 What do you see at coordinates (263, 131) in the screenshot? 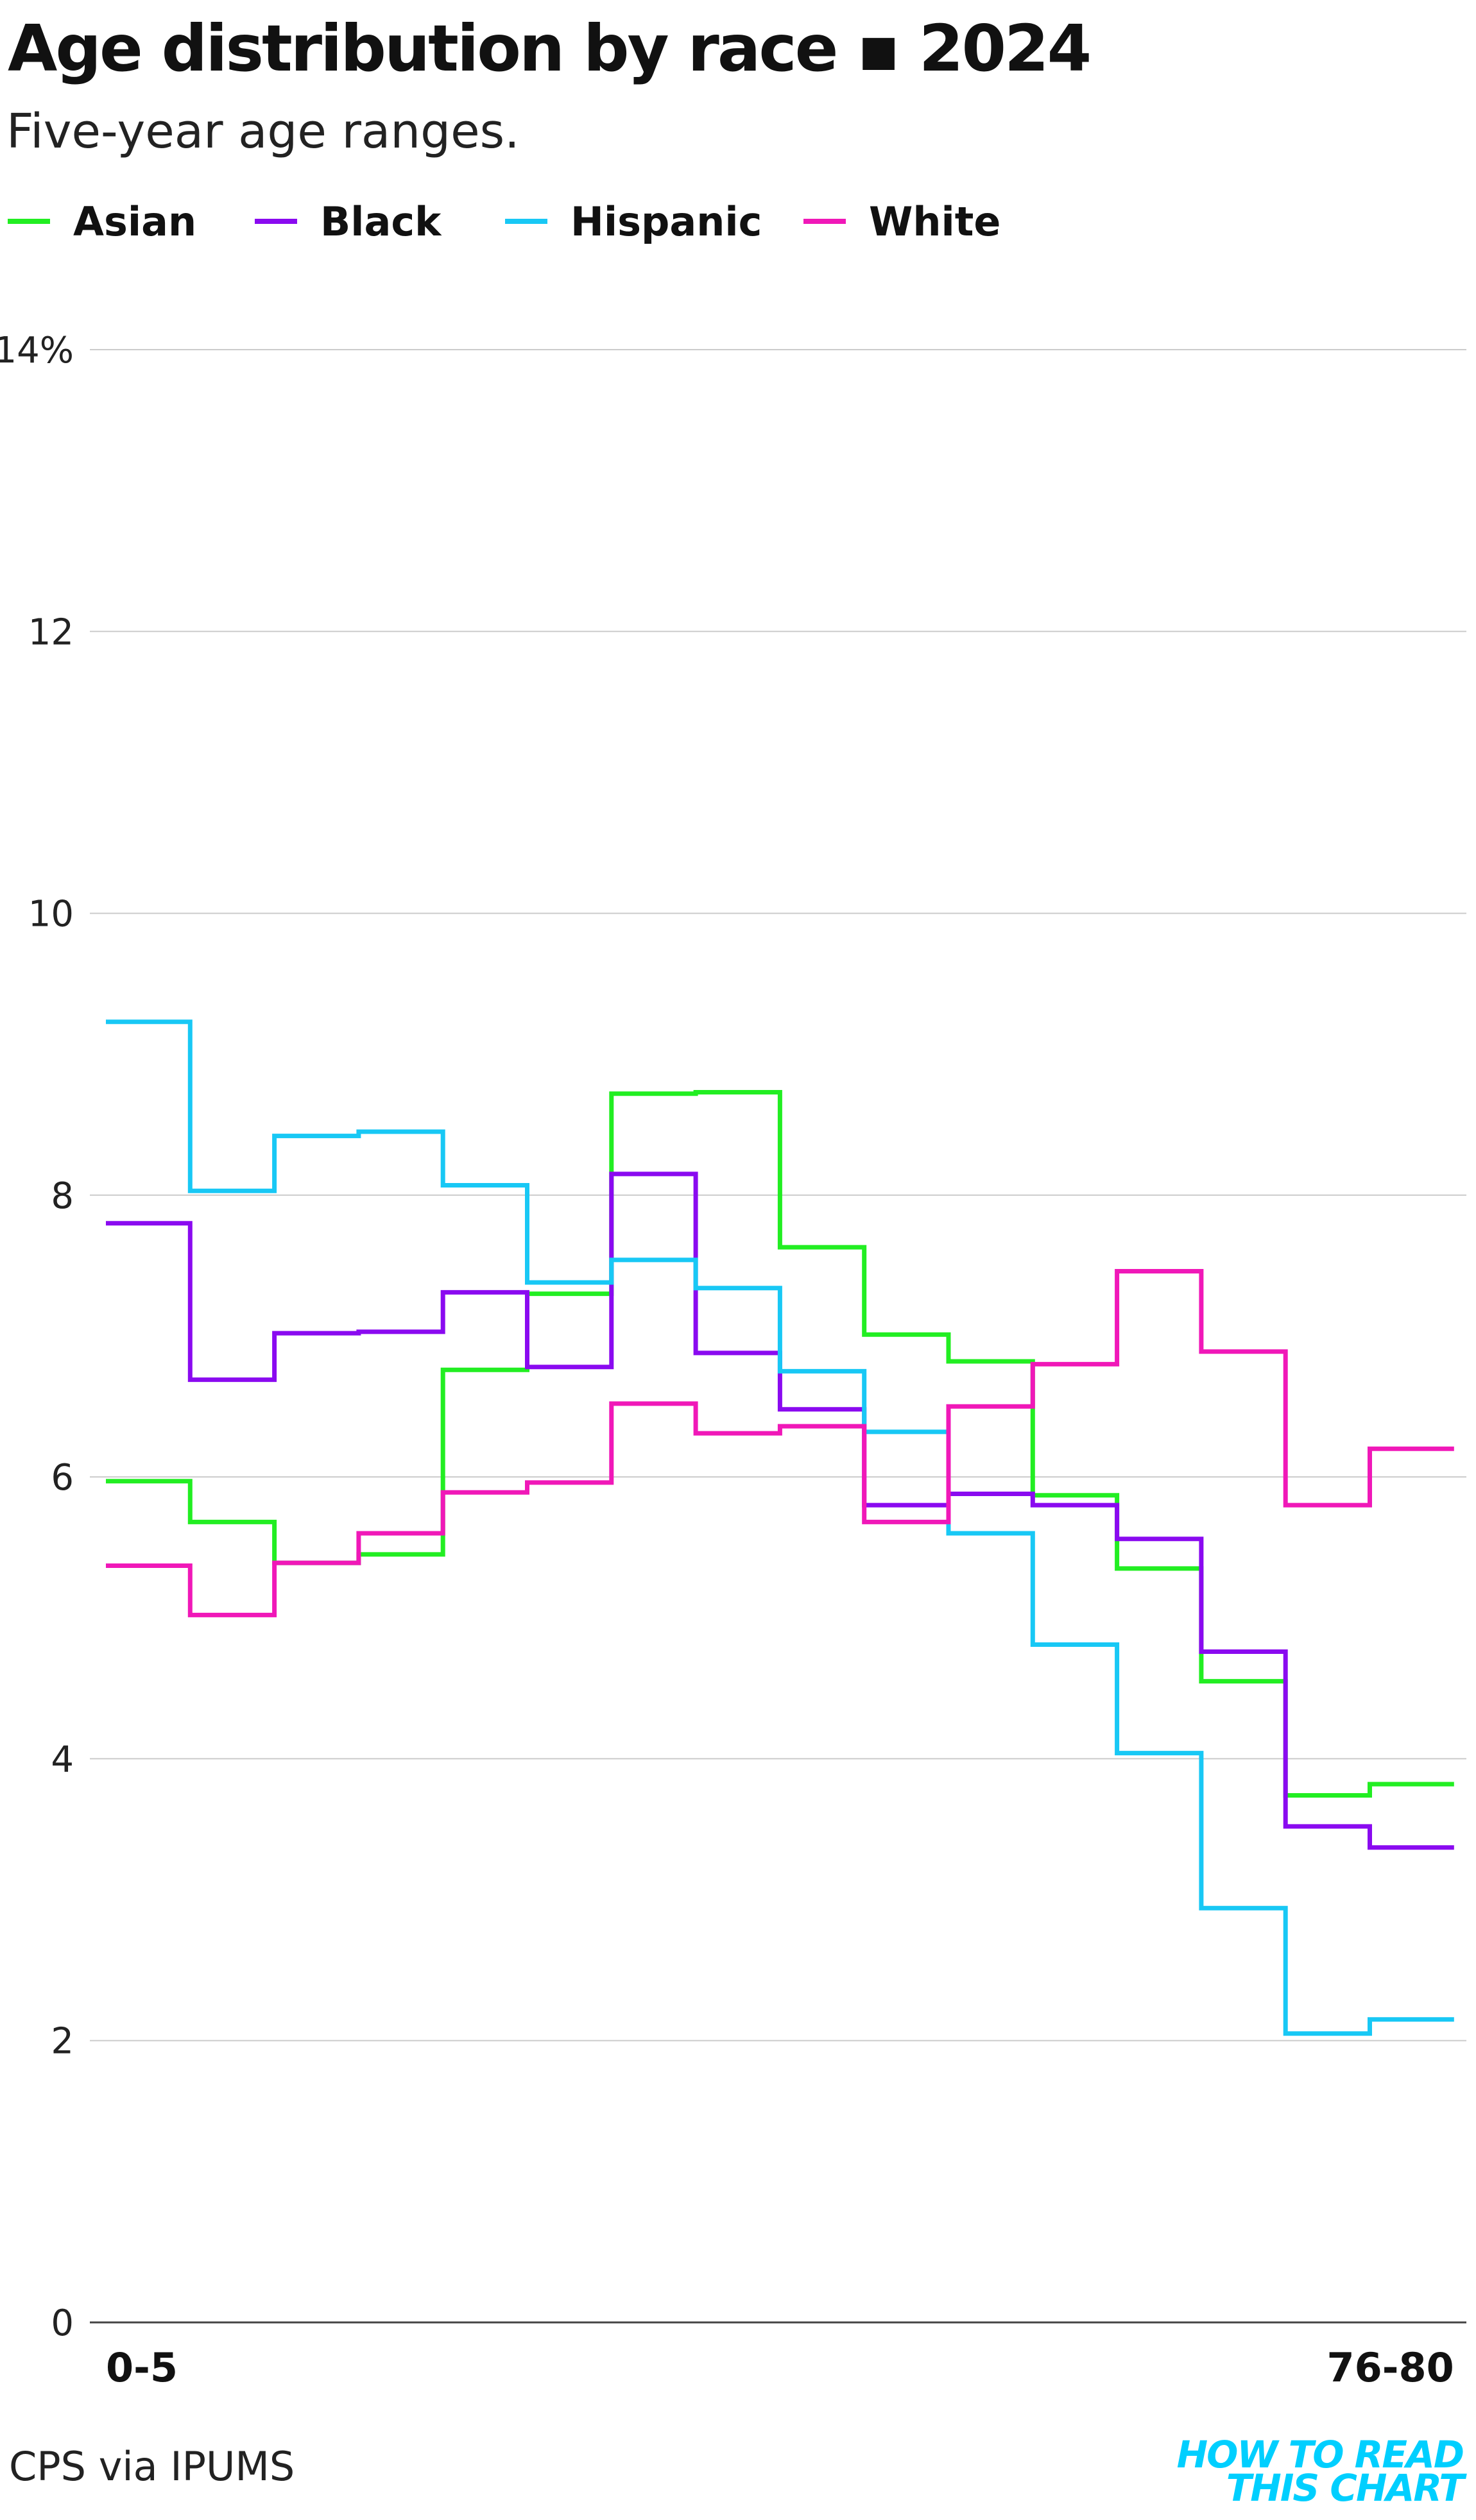
I see `chart-subtitle: Five-year age ranges.` at bounding box center [263, 131].